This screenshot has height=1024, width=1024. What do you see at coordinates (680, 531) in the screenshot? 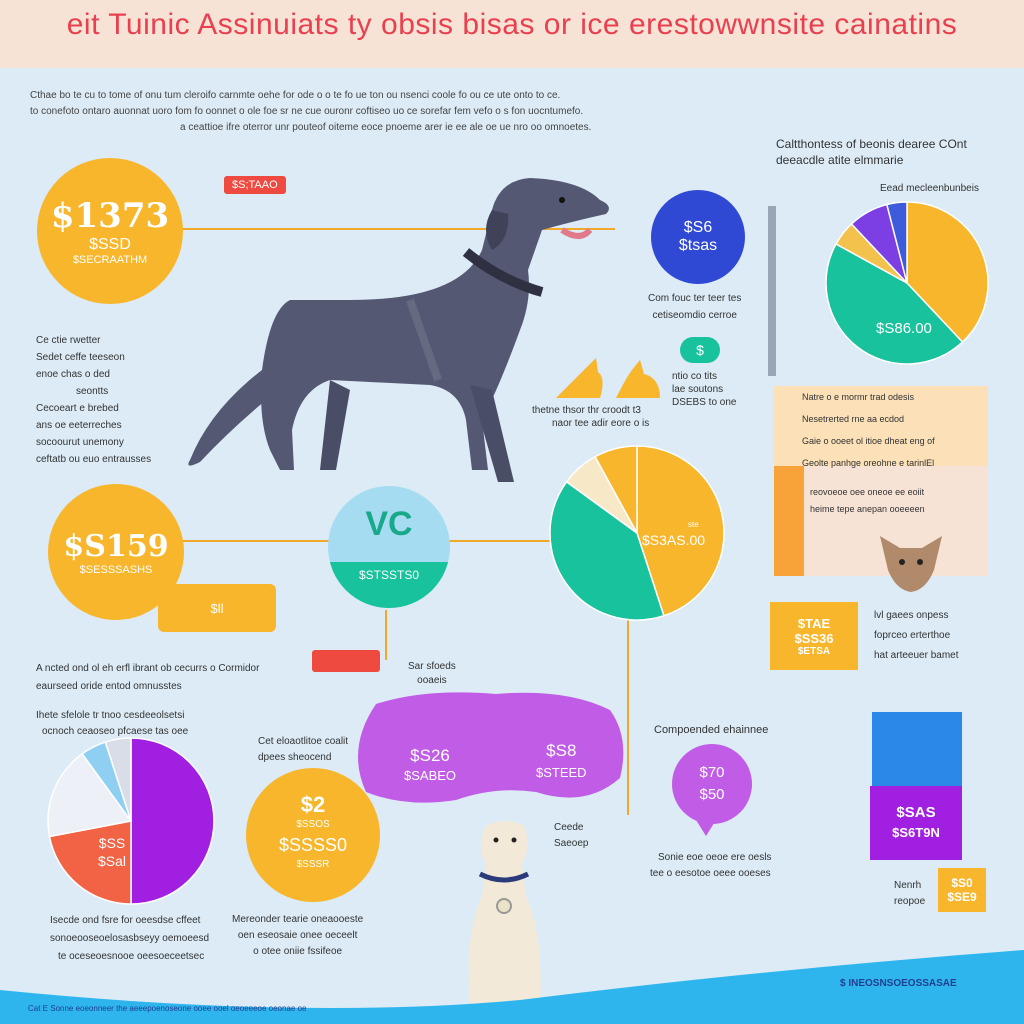
I see `pie-slice-gold` at bounding box center [680, 531].